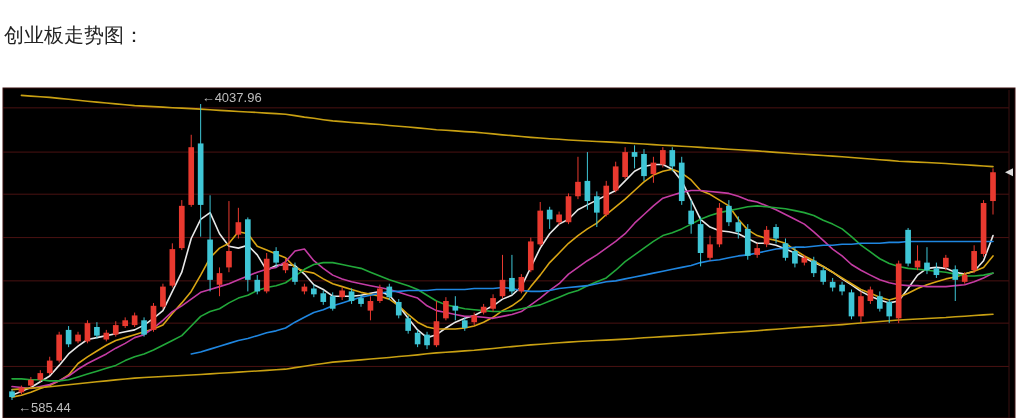 This screenshot has width=1017, height=418. I want to click on annotation: ←585.44, so click(44, 407).